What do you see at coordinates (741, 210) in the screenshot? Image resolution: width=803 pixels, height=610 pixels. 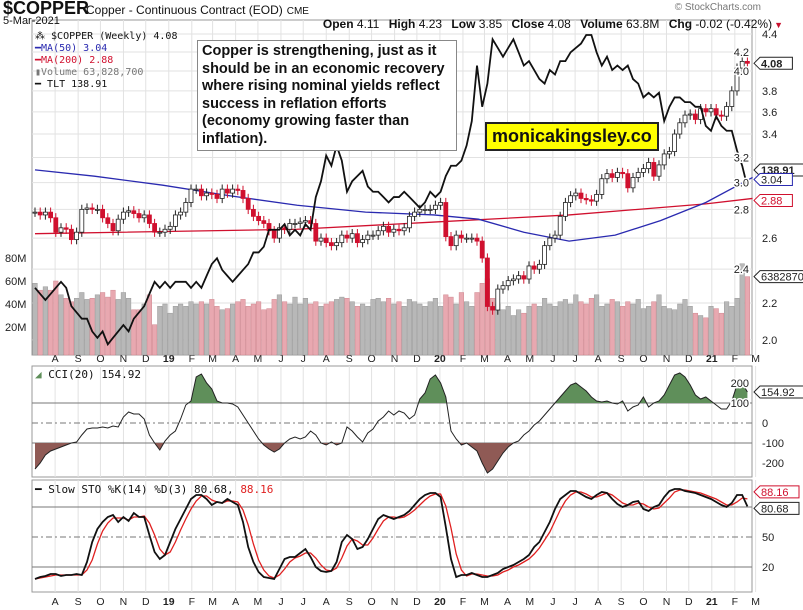 I see `price-tick-label: 2.8` at bounding box center [741, 210].